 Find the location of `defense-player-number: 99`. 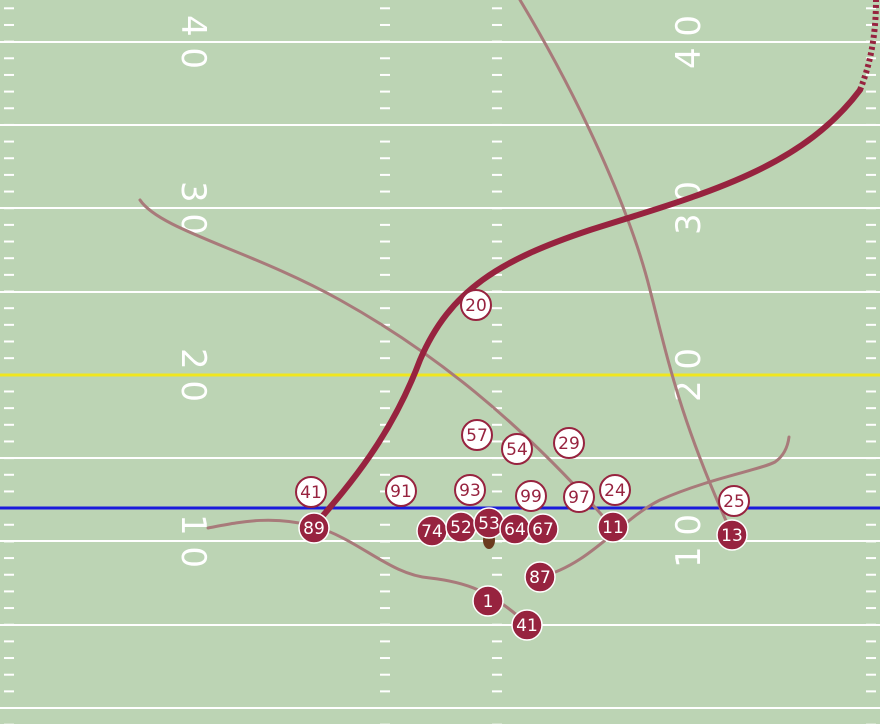

defense-player-number: 99 is located at coordinates (531, 497).